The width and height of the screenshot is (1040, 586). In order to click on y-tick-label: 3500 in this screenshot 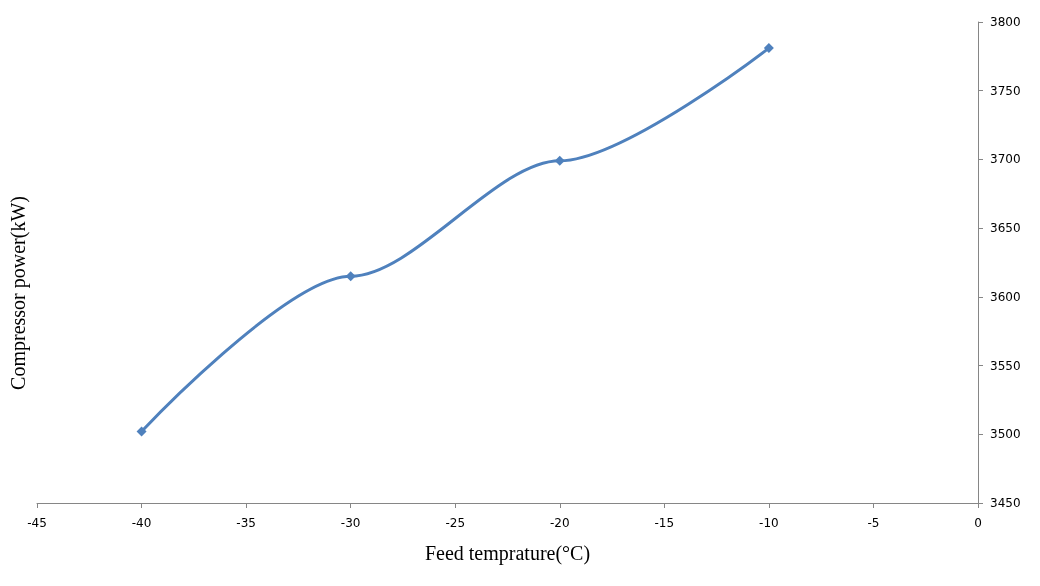, I will do `click(1005, 434)`.